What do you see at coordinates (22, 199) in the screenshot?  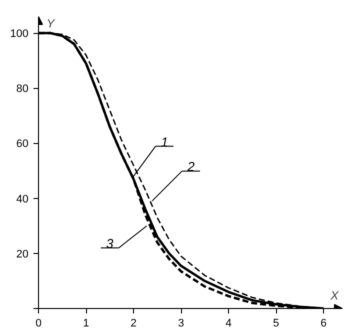 I see `y-tick-label: 40` at bounding box center [22, 199].